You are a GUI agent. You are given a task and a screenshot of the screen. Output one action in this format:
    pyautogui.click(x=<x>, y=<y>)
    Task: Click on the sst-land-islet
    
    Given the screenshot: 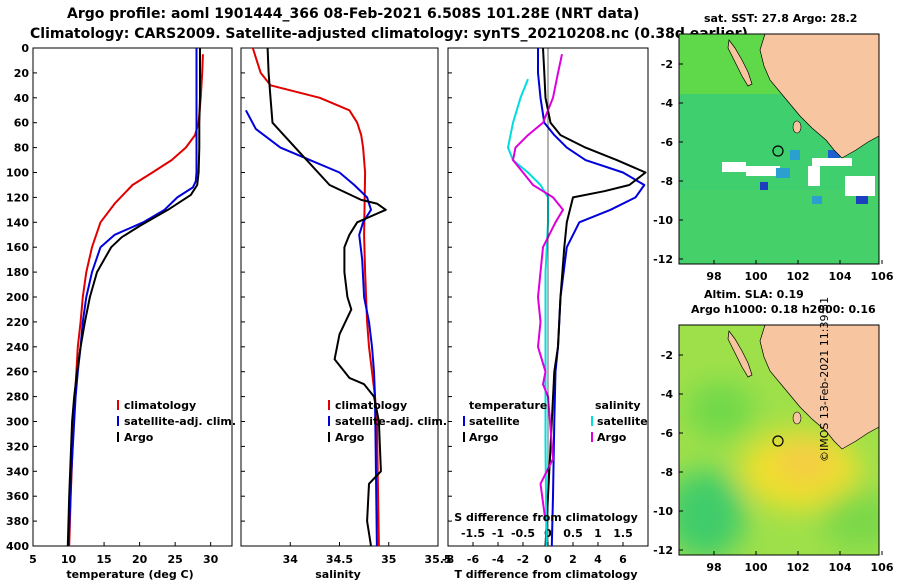 What is the action you would take?
    pyautogui.click(x=797, y=127)
    